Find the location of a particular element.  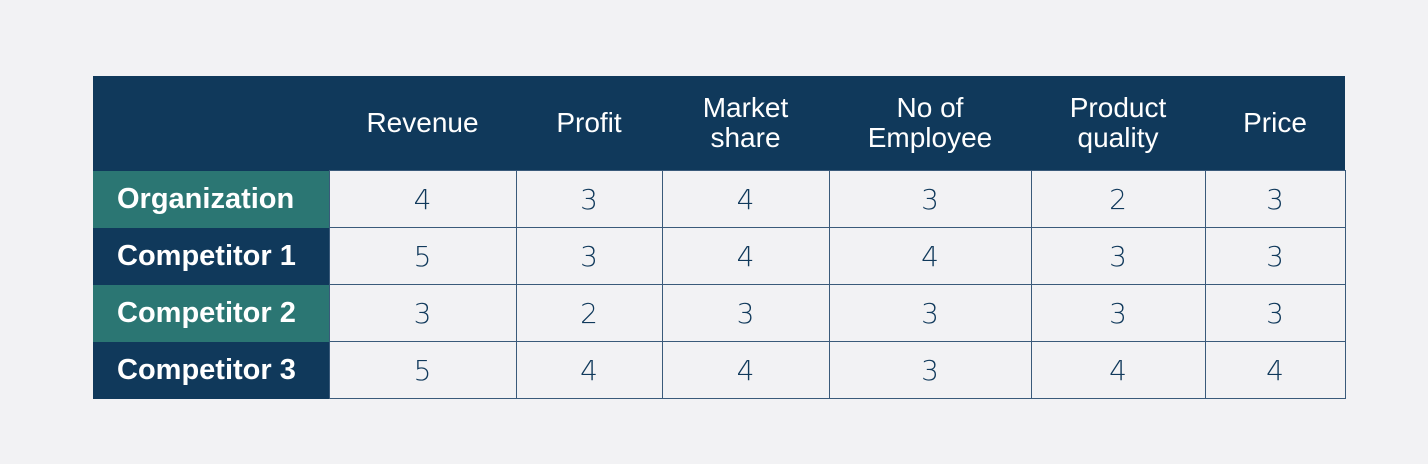

row-label: Competitor 2 is located at coordinates (211, 313).